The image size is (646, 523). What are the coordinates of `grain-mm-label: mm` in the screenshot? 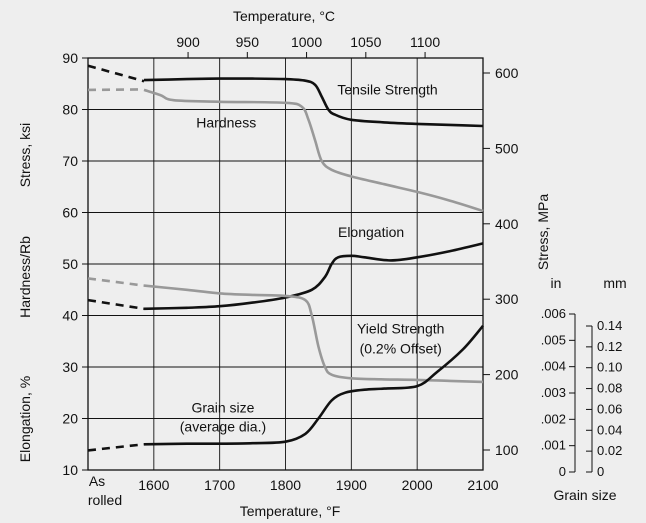 It's located at (614, 283).